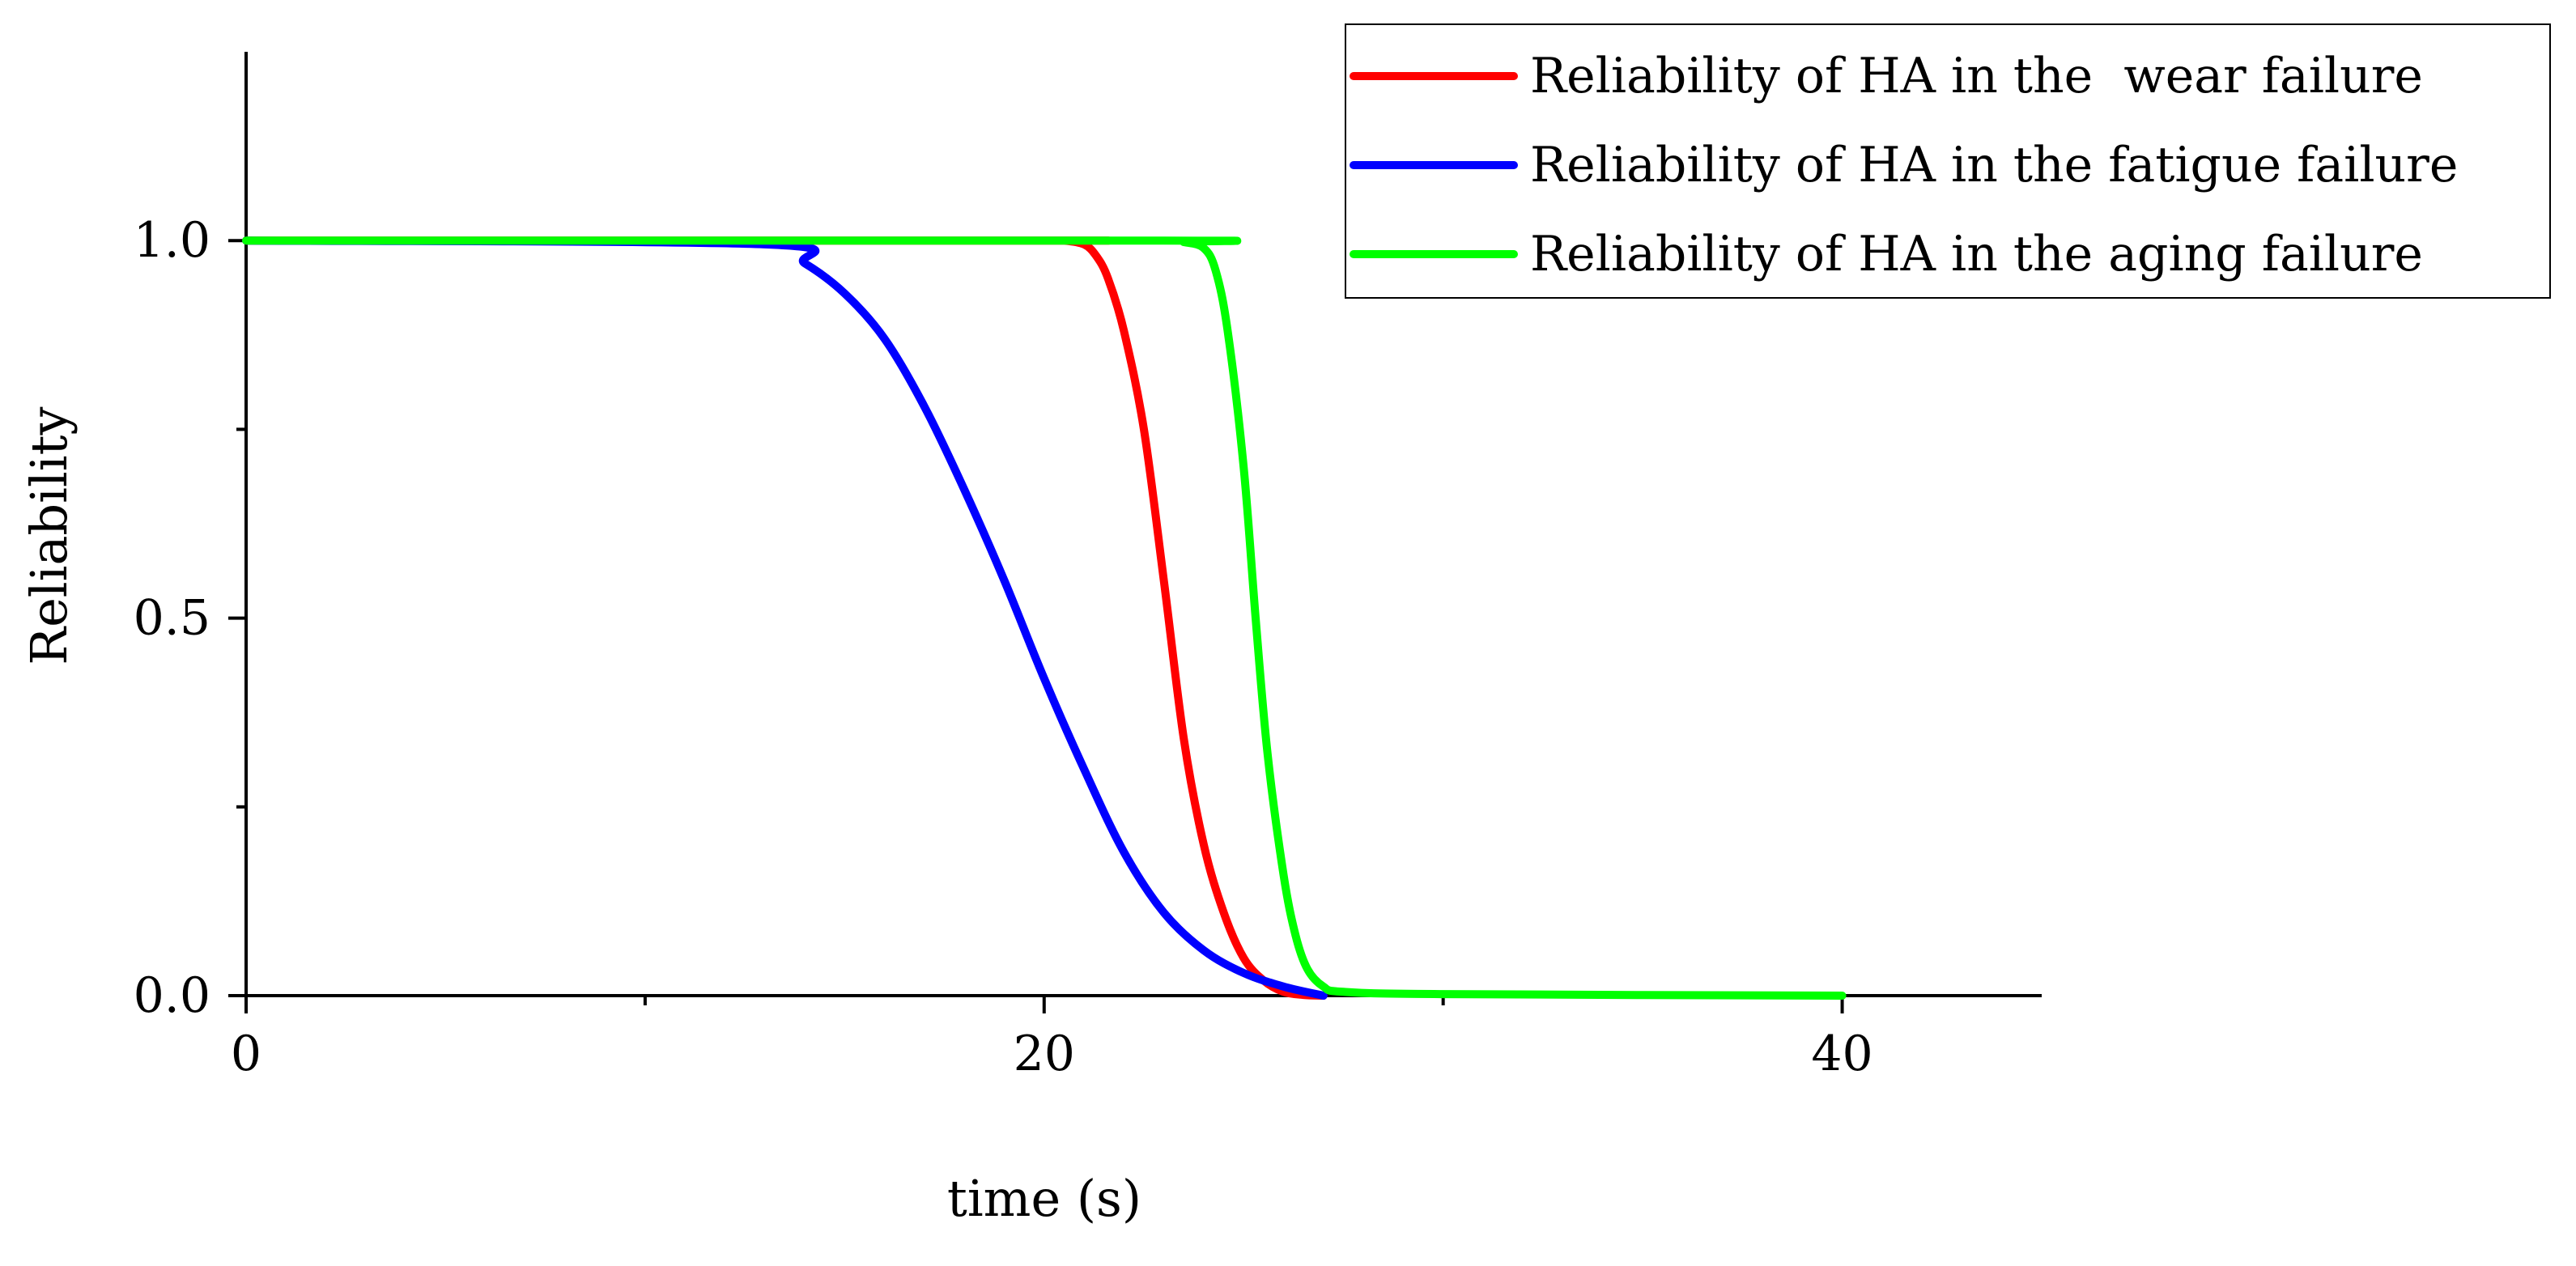 This screenshot has height=1266, width=2576. I want to click on x-axis-title: time (s), so click(1044, 1198).